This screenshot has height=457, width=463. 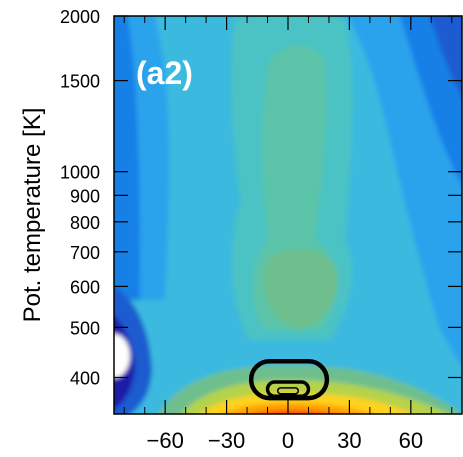 What do you see at coordinates (85, 378) in the screenshot?
I see `y-tick-label: 400` at bounding box center [85, 378].